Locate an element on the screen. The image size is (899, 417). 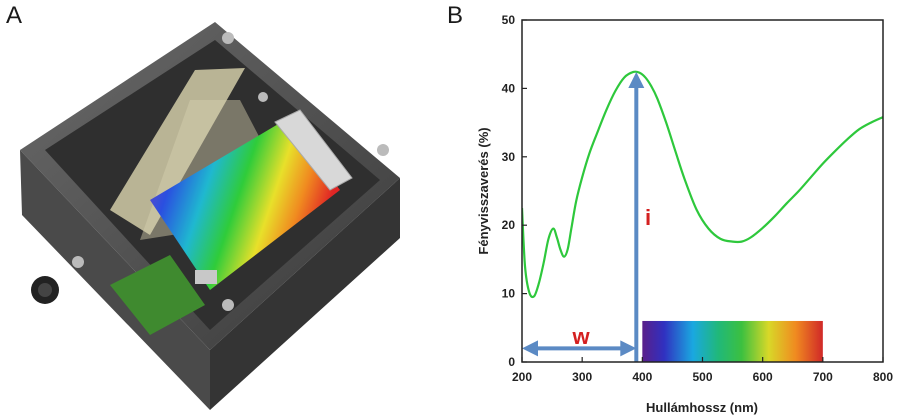
housing-side-right is located at coordinates (305, 294).